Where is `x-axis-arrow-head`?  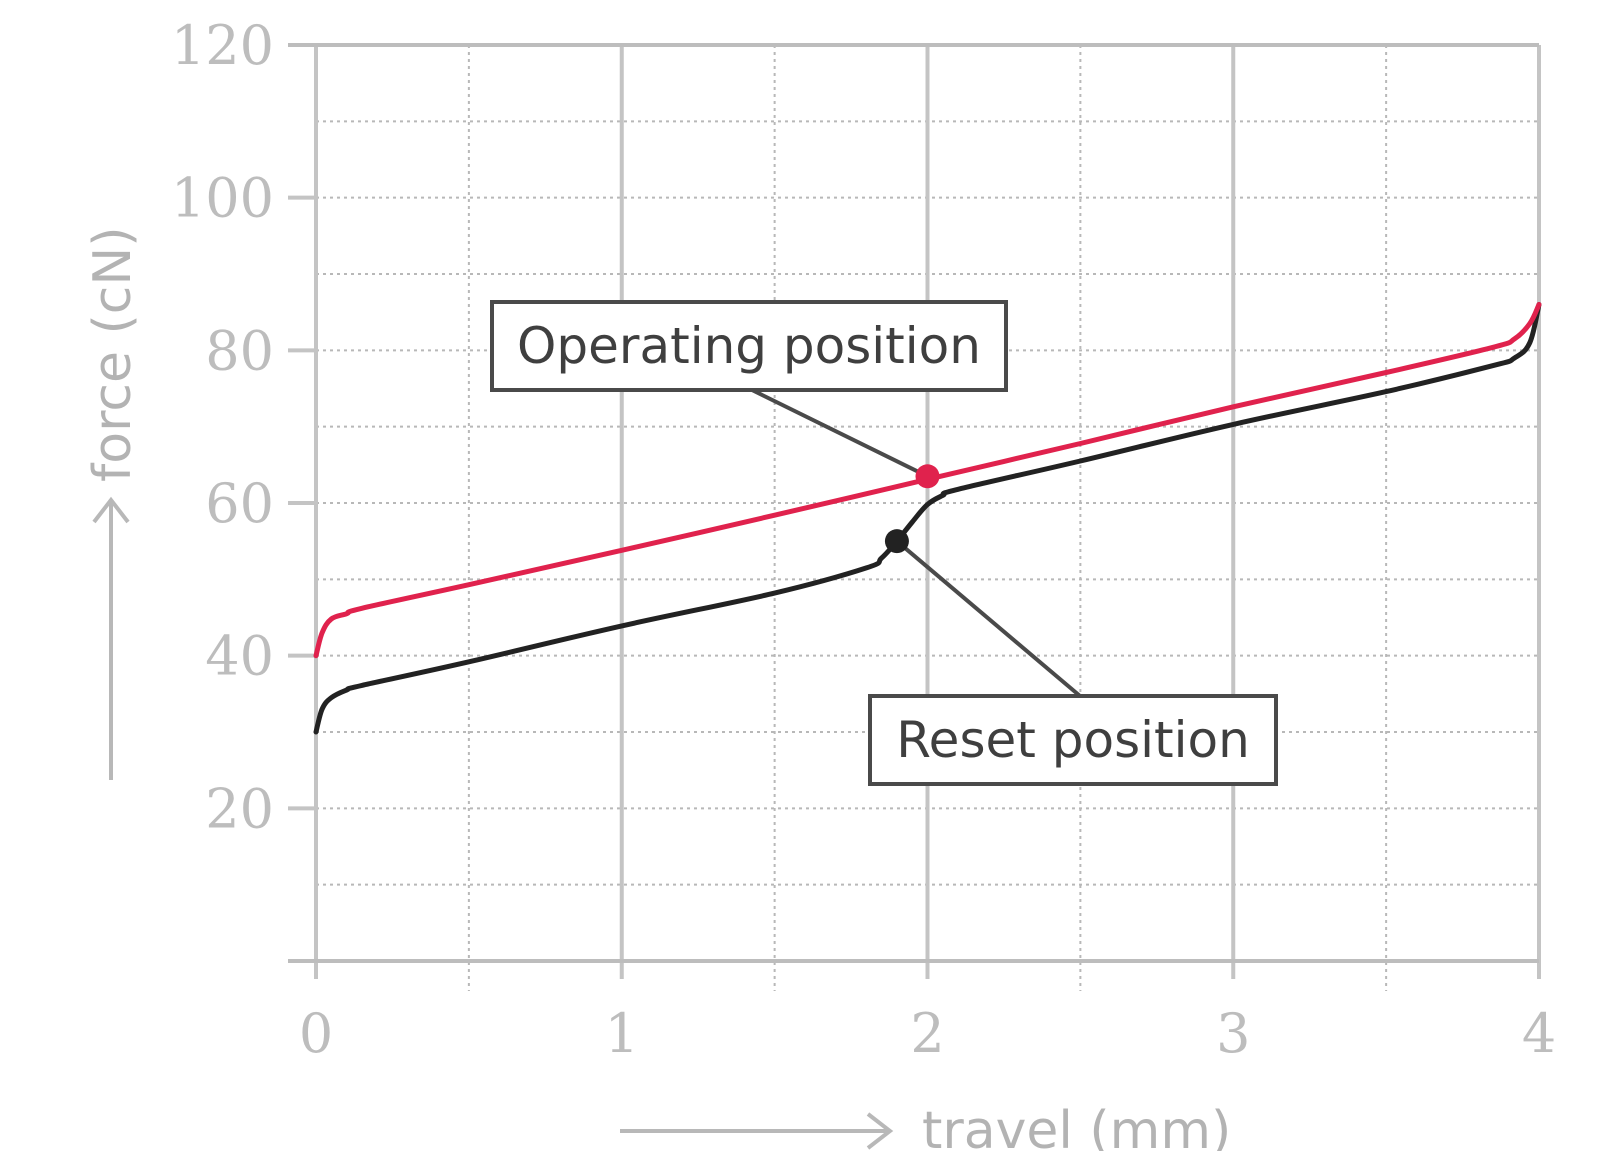
x-axis-arrow-head is located at coordinates (880, 1131).